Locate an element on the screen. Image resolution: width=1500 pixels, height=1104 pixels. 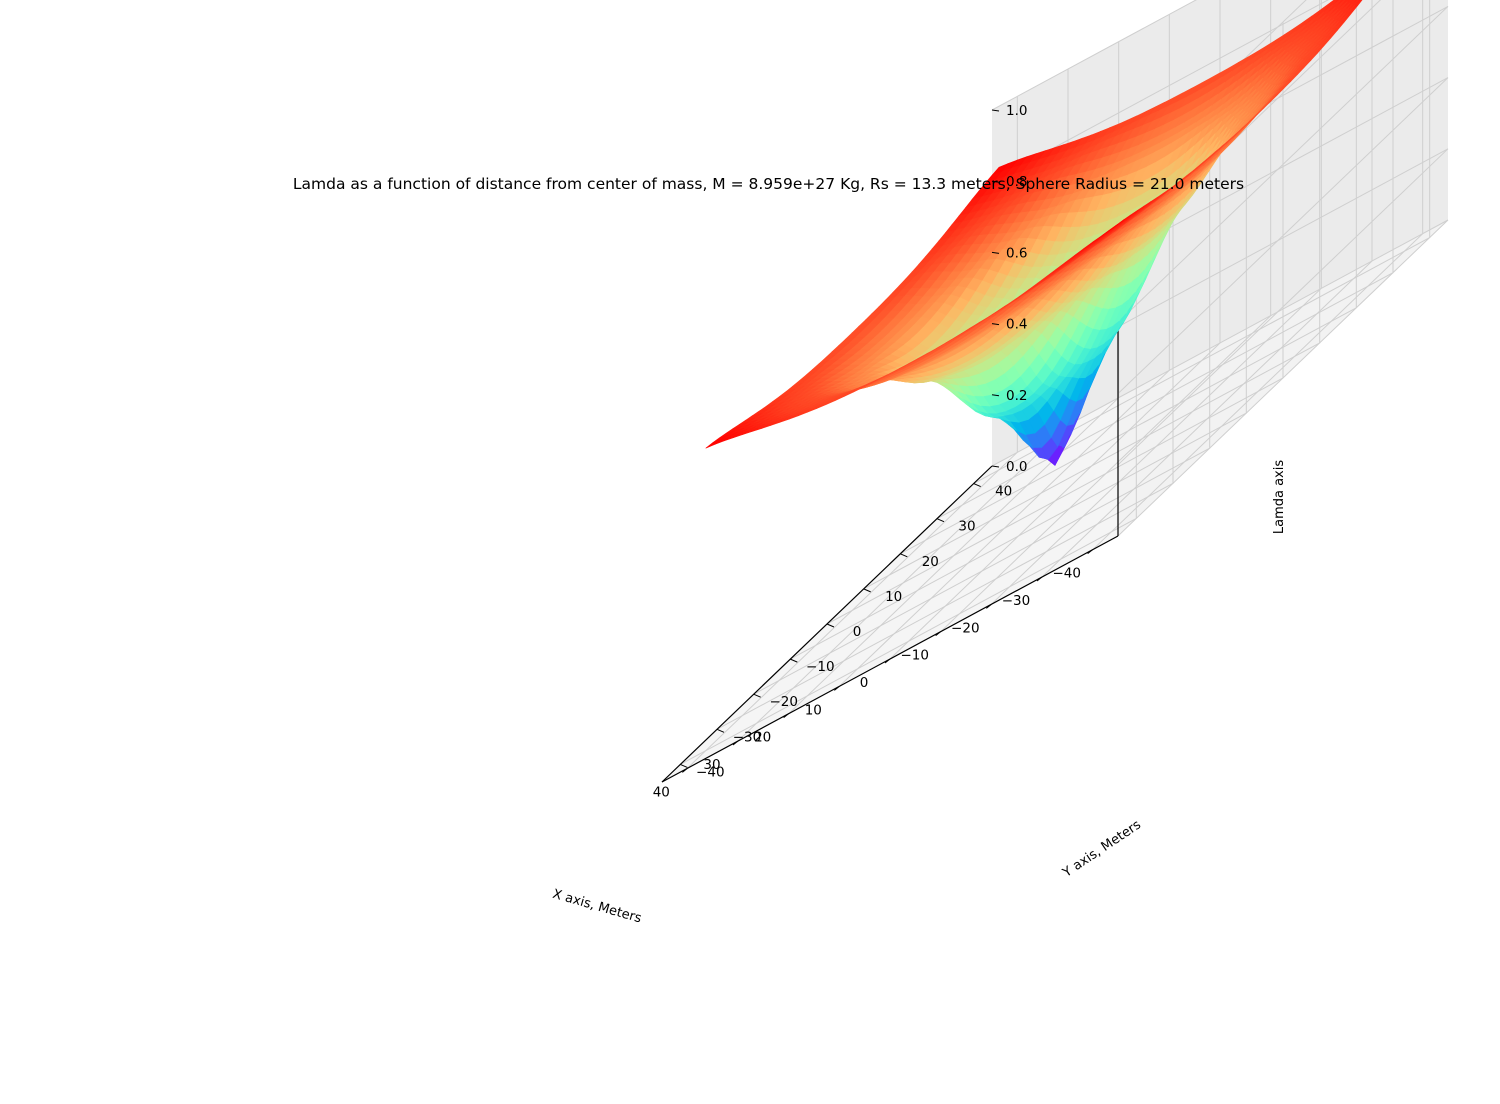
y-tick-label: 0 is located at coordinates (857, 632).